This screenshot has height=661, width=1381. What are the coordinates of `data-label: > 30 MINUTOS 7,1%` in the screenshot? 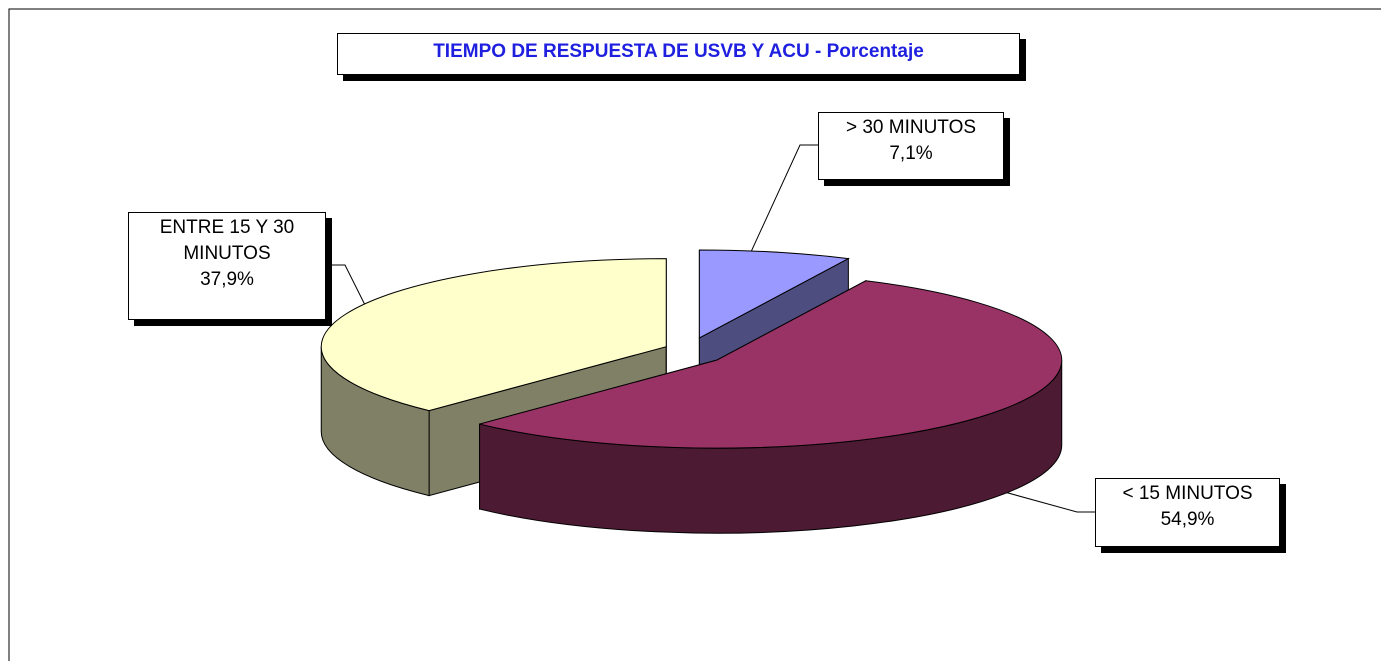 It's located at (911, 146).